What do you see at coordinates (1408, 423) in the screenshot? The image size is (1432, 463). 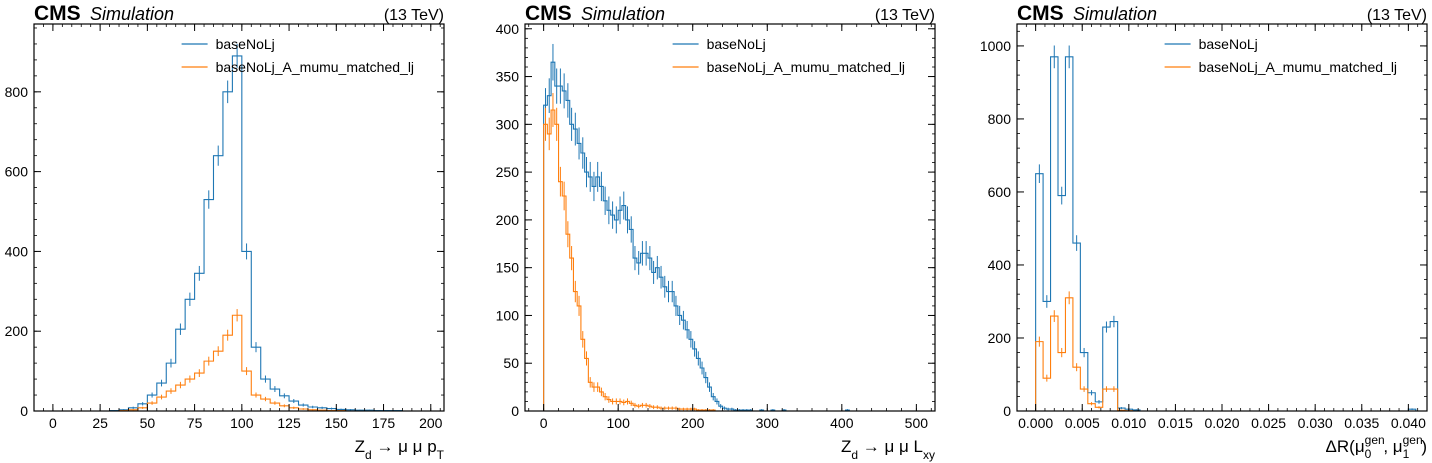 I see `x-tick-label: 0.040` at bounding box center [1408, 423].